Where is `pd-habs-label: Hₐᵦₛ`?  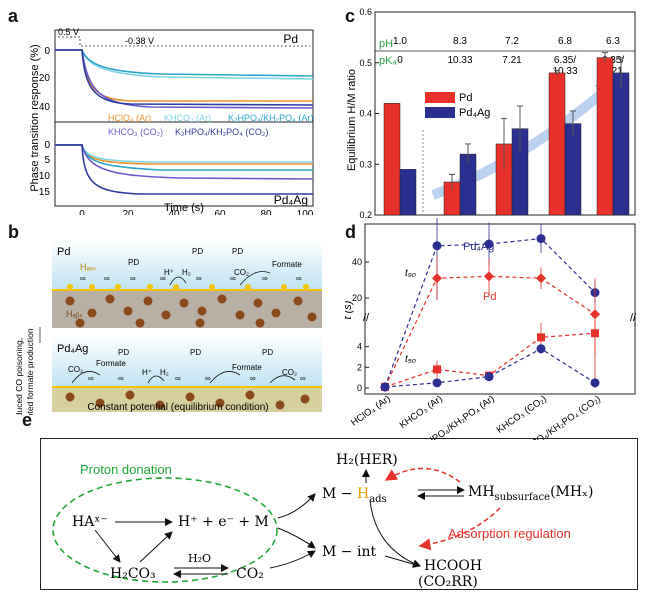 pd-habs-label: Hₐᵦₛ is located at coordinates (74, 314).